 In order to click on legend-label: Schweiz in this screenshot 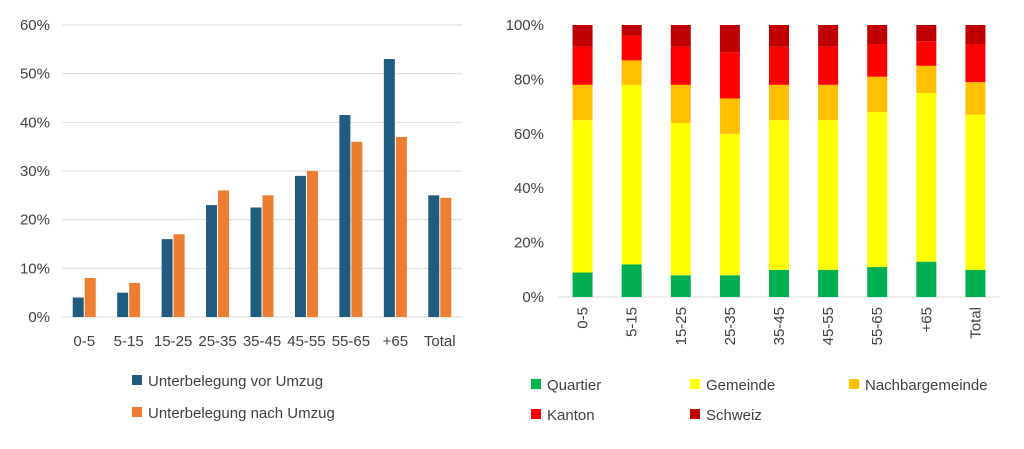, I will do `click(734, 415)`.